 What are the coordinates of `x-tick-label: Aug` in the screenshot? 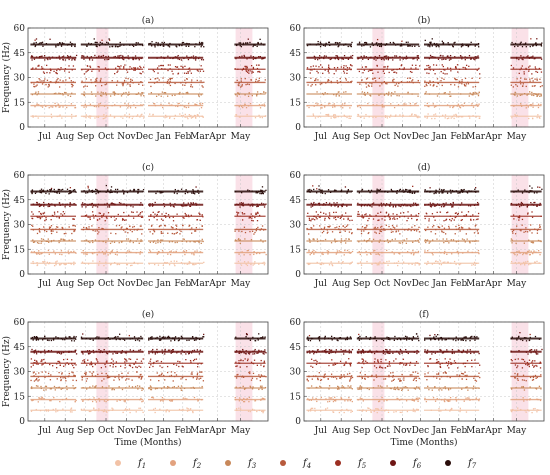 It's located at (340, 137).